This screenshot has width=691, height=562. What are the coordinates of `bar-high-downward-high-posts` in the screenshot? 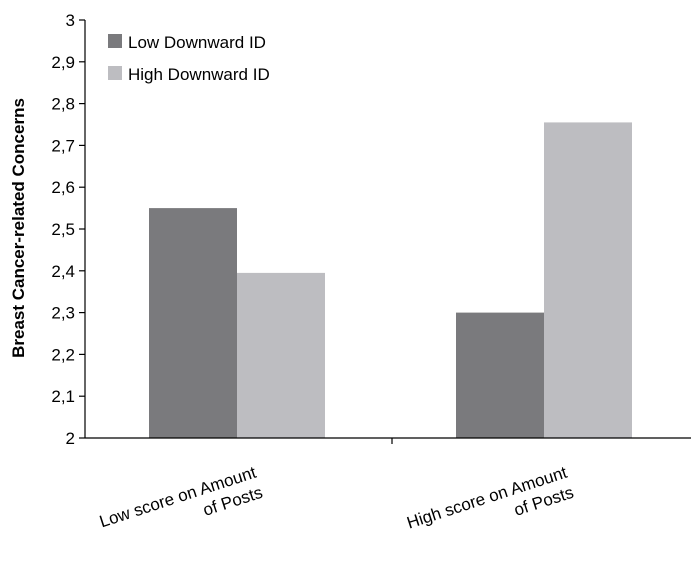 It's located at (588, 280).